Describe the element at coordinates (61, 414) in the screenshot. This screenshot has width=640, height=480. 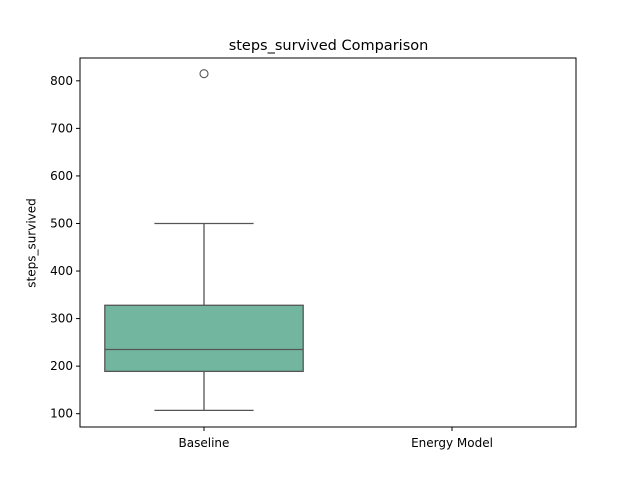
I see `y-tick-label: 100` at that location.